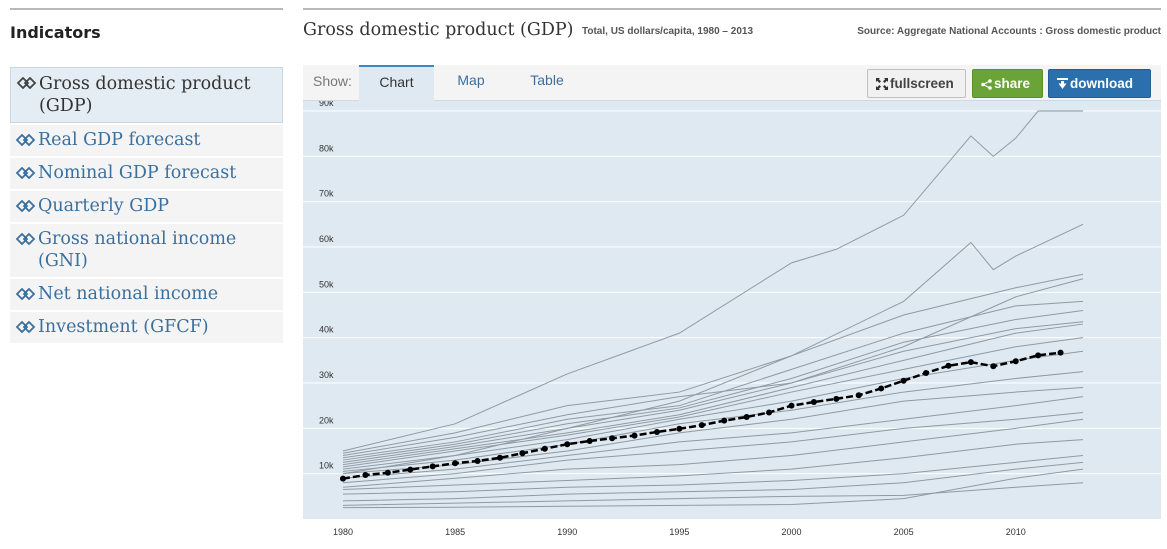  What do you see at coordinates (119, 140) in the screenshot?
I see `sidebar-item-label: Real GDP forecast` at bounding box center [119, 140].